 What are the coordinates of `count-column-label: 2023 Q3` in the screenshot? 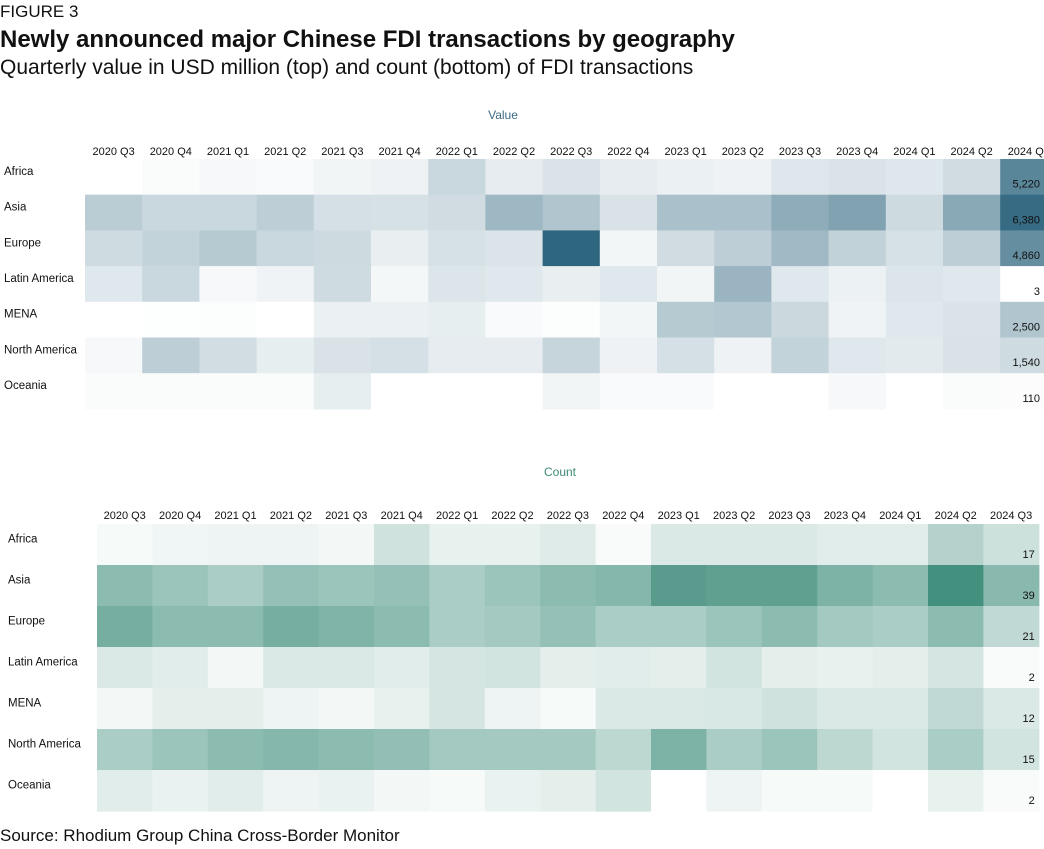 It's located at (789, 516).